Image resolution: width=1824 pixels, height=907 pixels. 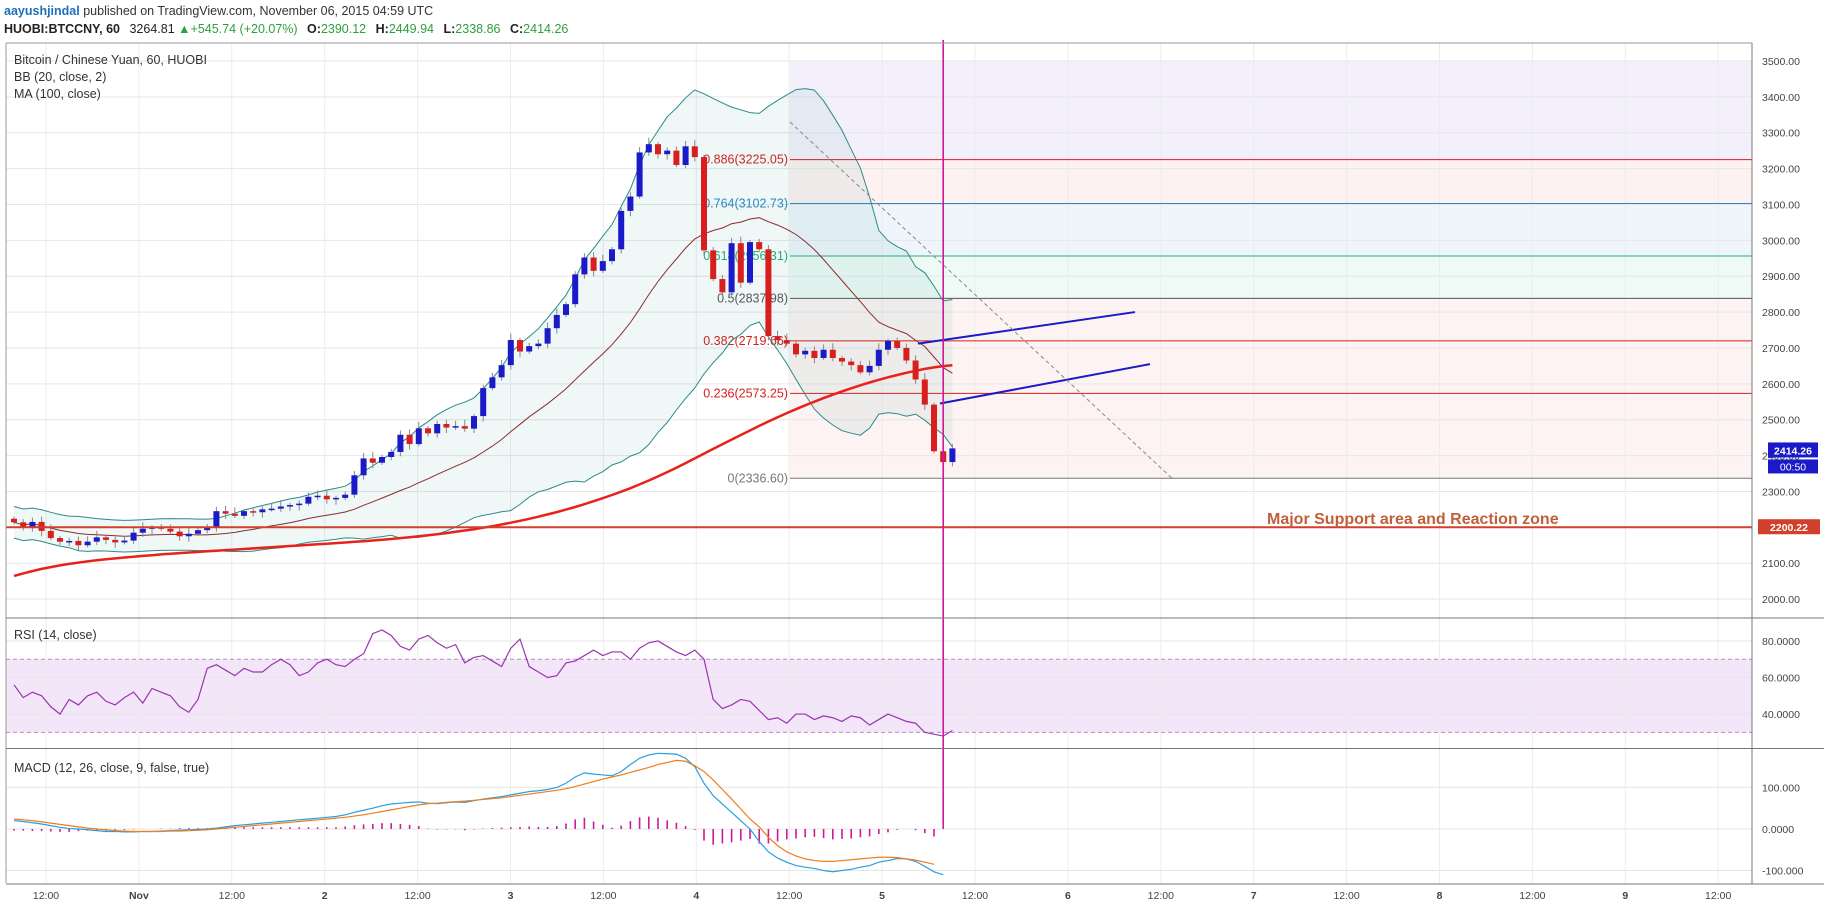 I want to click on low-label: L:, so click(x=449, y=29).